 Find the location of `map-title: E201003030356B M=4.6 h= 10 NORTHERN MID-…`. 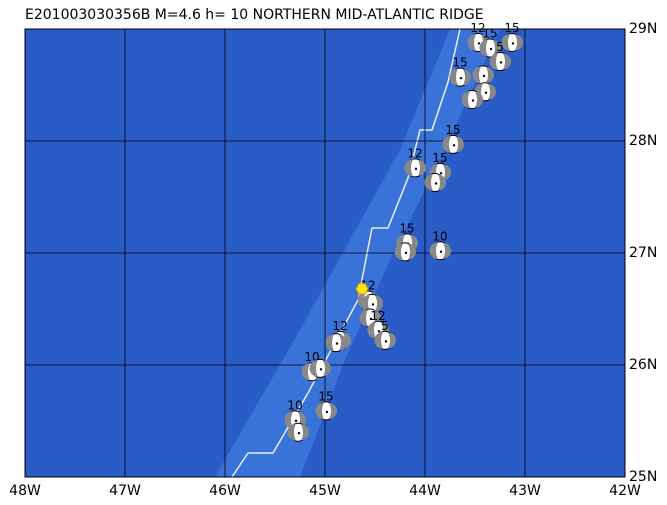

map-title: E201003030356B M=4.6 h= 10 NORTHERN MID-… is located at coordinates (254, 15).